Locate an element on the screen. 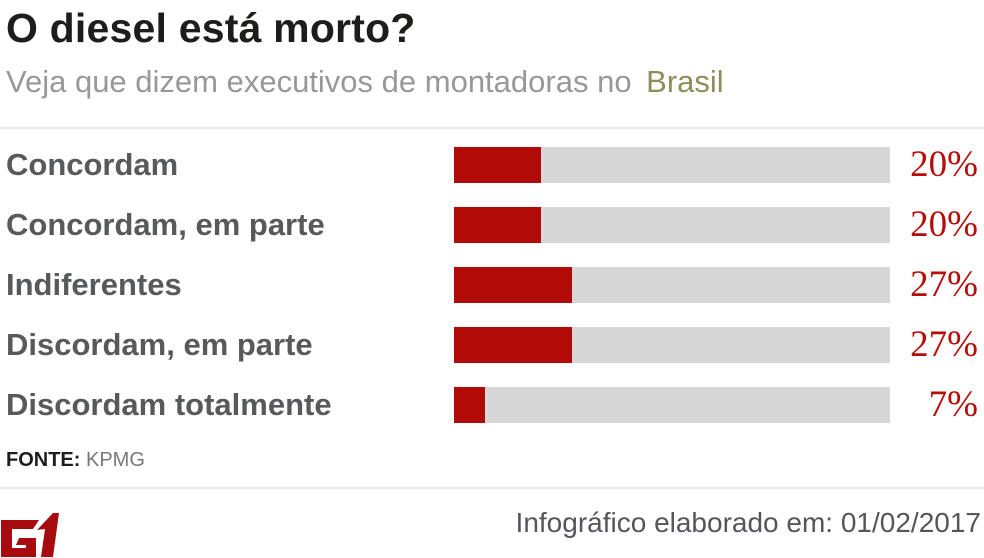  chart-row: Indiferentes 27% is located at coordinates (492, 285).